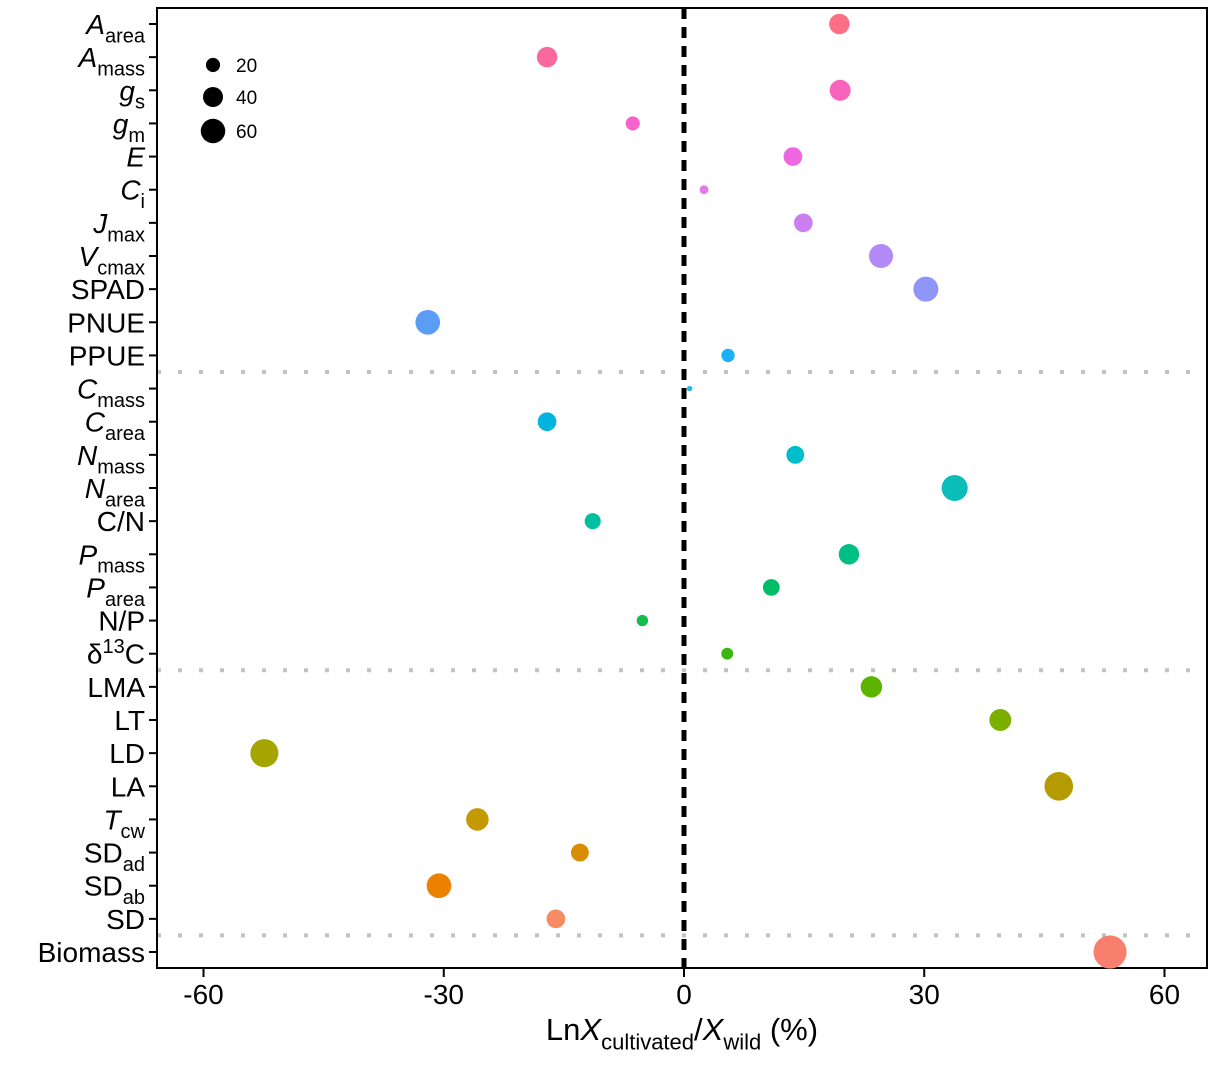 The height and width of the screenshot is (1066, 1218). Describe the element at coordinates (116, 653) in the screenshot. I see `y-axis-label: δ13C` at that location.